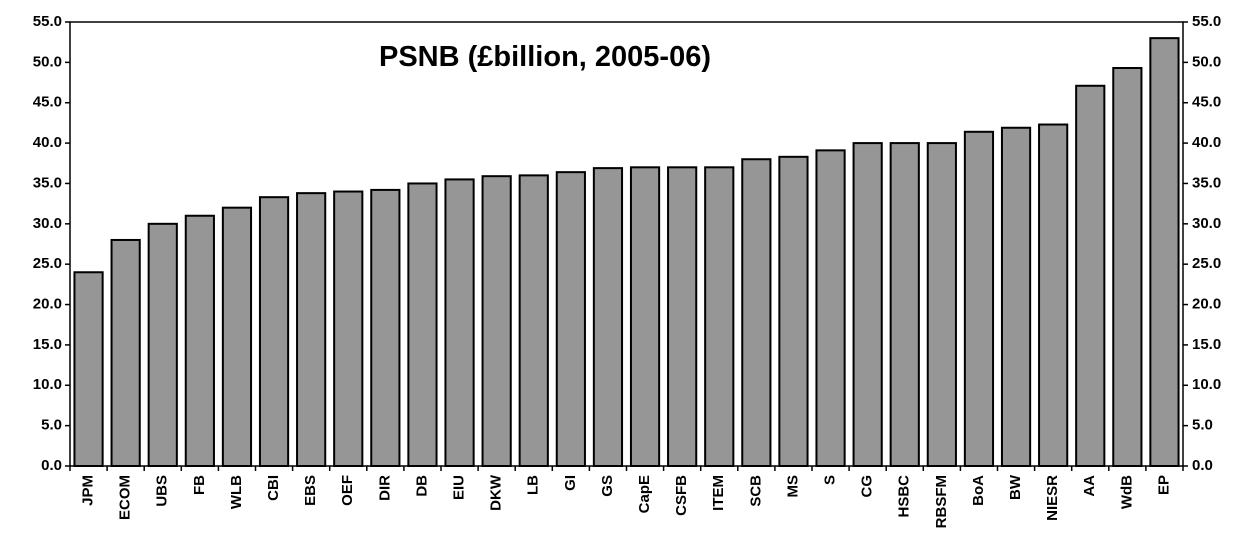 The width and height of the screenshot is (1247, 549). Describe the element at coordinates (570, 483) in the screenshot. I see `x-tick-label: GI` at that location.